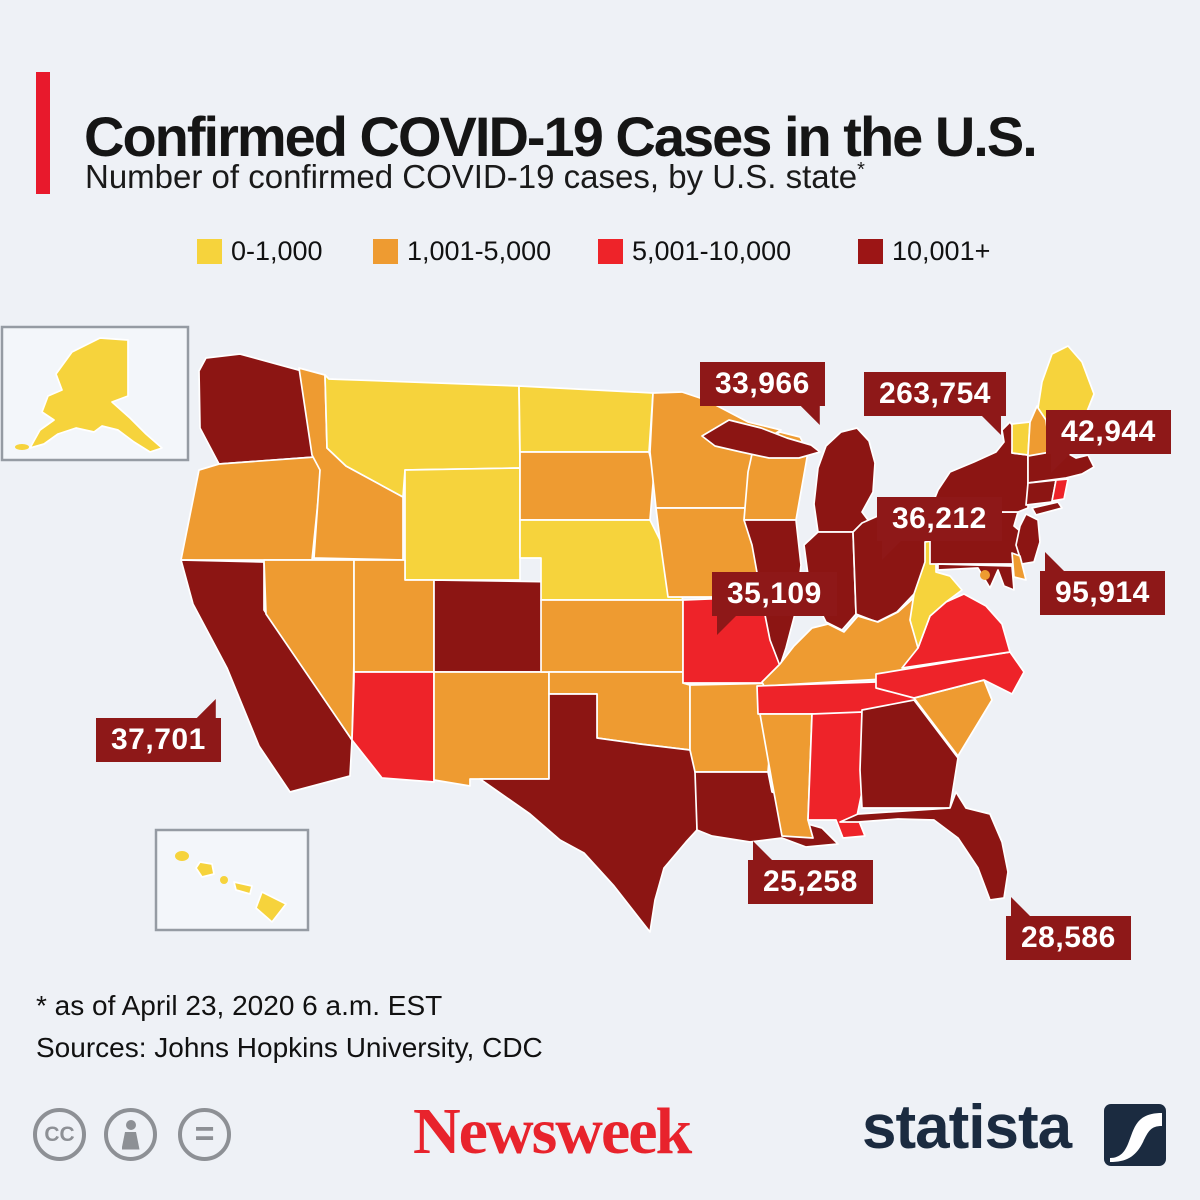 The image size is (1200, 1200). Describe the element at coordinates (588, 813) in the screenshot. I see `state-TX` at that location.